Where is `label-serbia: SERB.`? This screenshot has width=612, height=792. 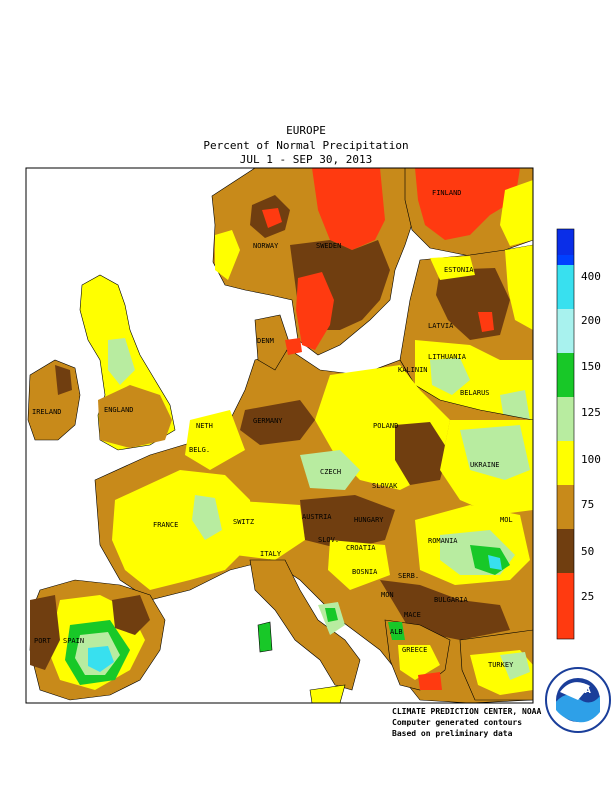
label-serbia: SERB. is located at coordinates (408, 576).